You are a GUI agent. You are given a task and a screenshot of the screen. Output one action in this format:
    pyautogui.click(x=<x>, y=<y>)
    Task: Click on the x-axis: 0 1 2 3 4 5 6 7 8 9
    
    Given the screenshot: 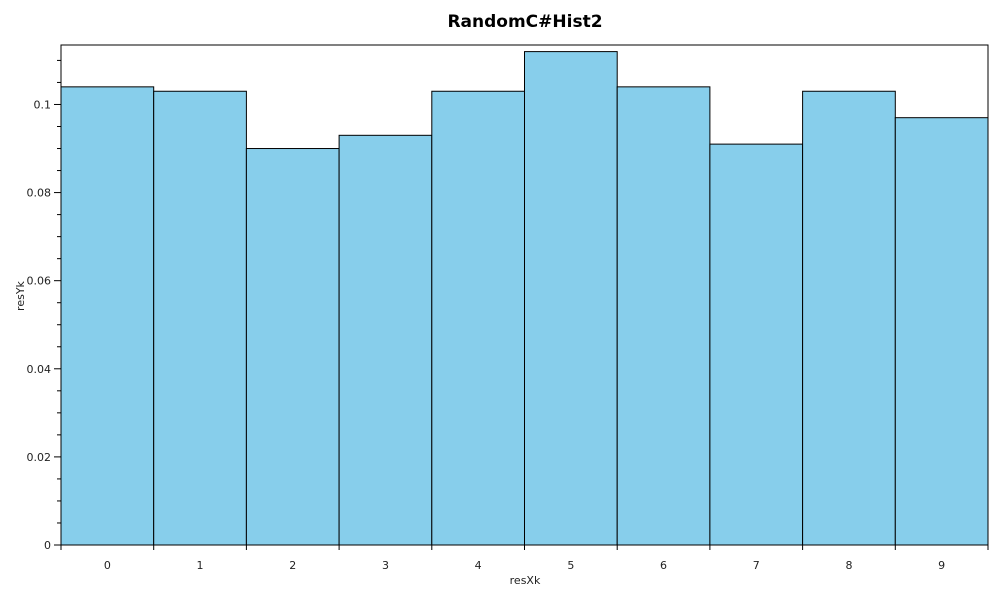 What is the action you would take?
    pyautogui.click(x=524, y=558)
    